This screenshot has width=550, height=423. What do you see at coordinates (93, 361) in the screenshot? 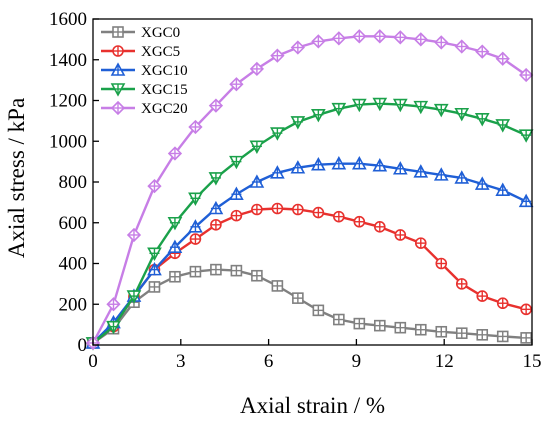
I see `x-tick-label: 0` at bounding box center [93, 361].